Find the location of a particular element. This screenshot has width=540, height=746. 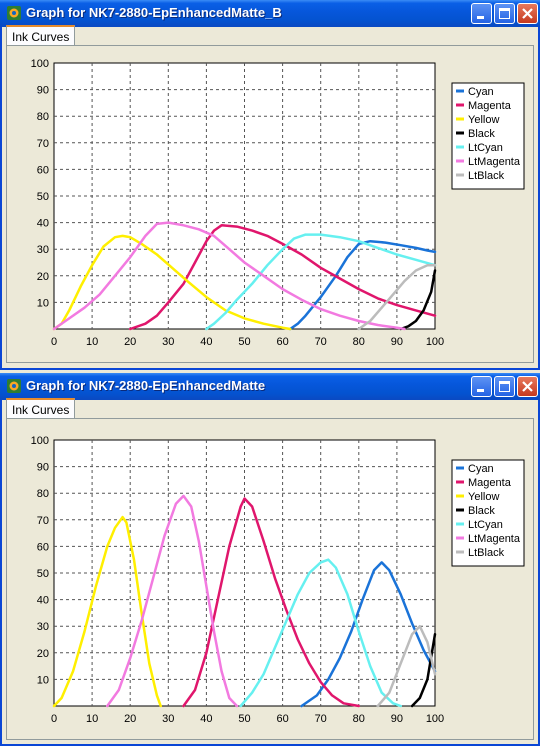

title-bar: Graph for NK7-2880-EpEnhancedMatte_B is located at coordinates (270, 13).